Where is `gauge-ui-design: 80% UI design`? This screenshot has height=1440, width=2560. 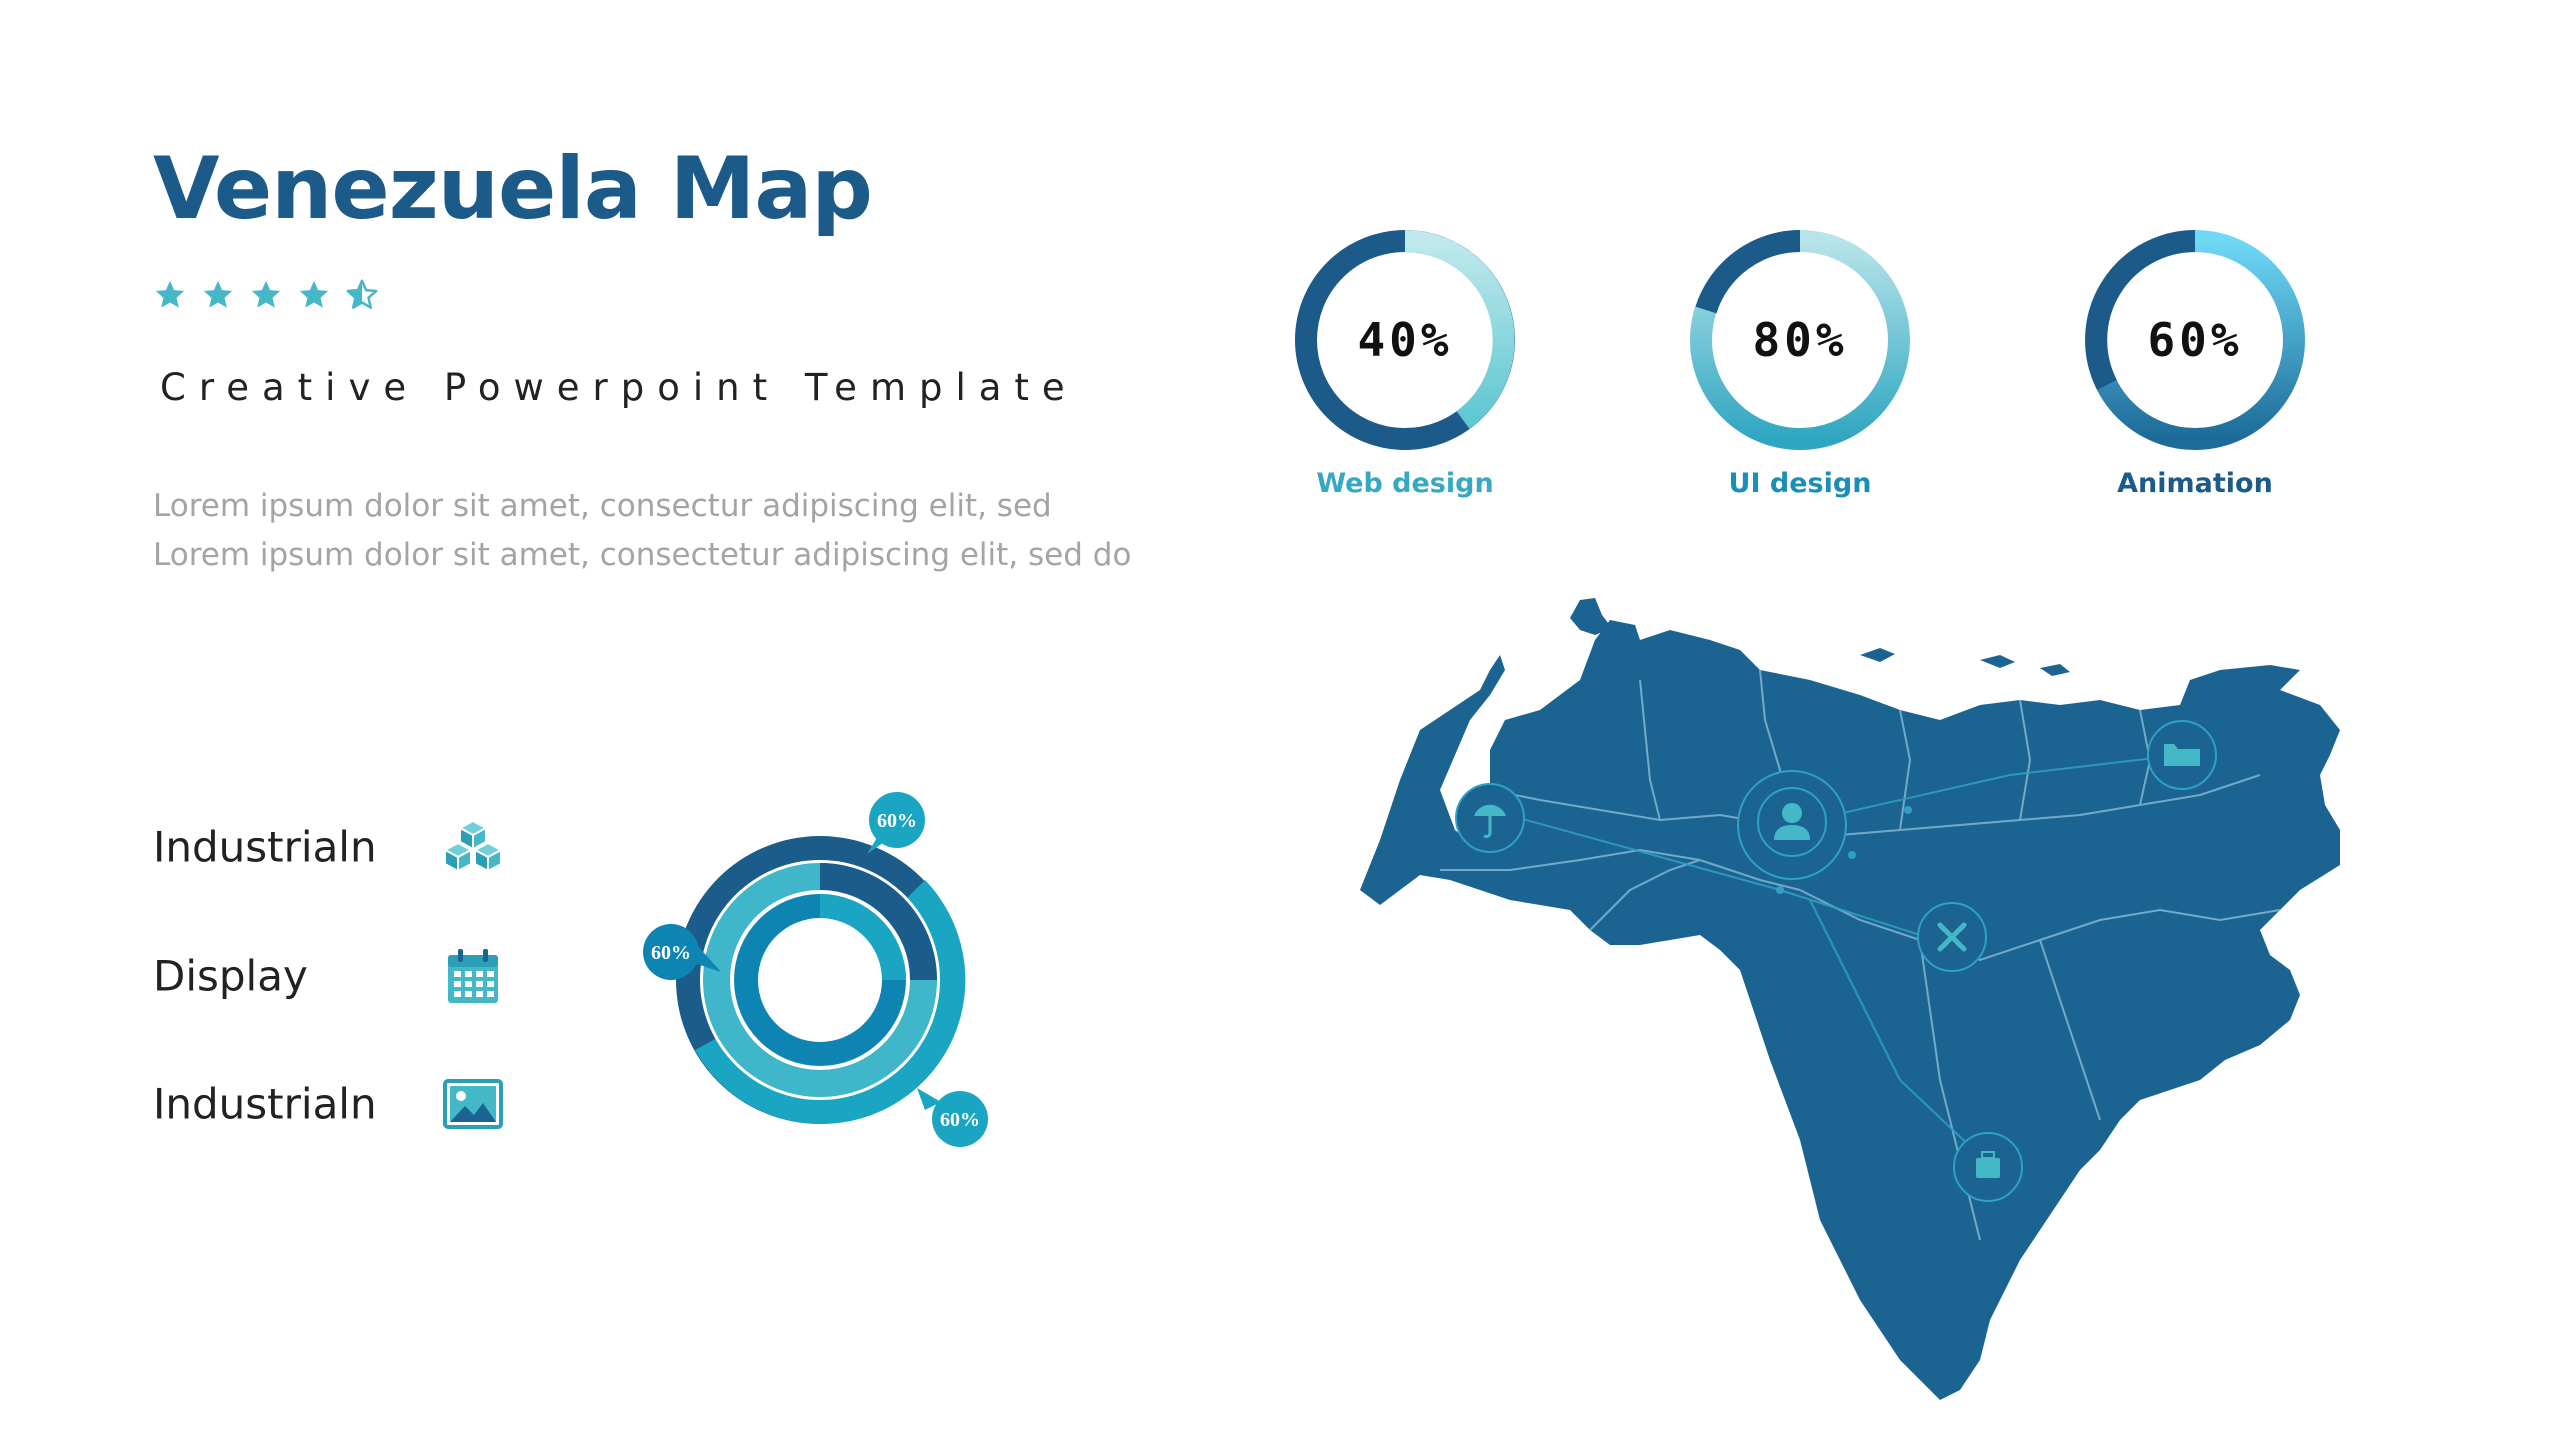 gauge-ui-design: 80% UI design is located at coordinates (1800, 359).